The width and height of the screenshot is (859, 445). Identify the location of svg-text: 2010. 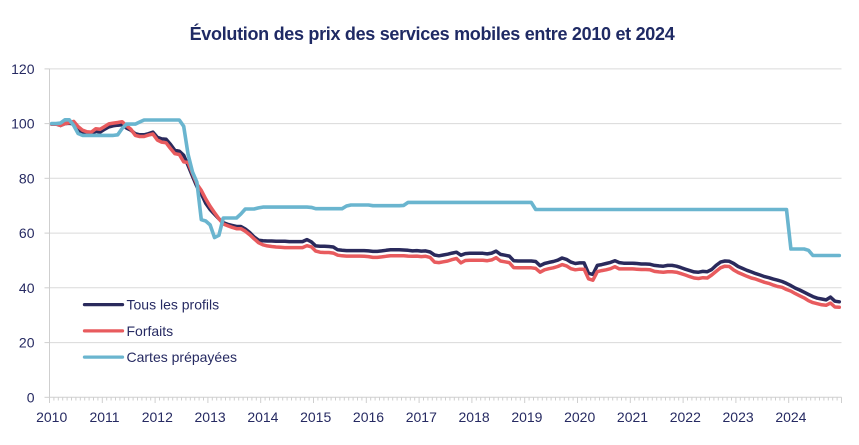
(51, 417).